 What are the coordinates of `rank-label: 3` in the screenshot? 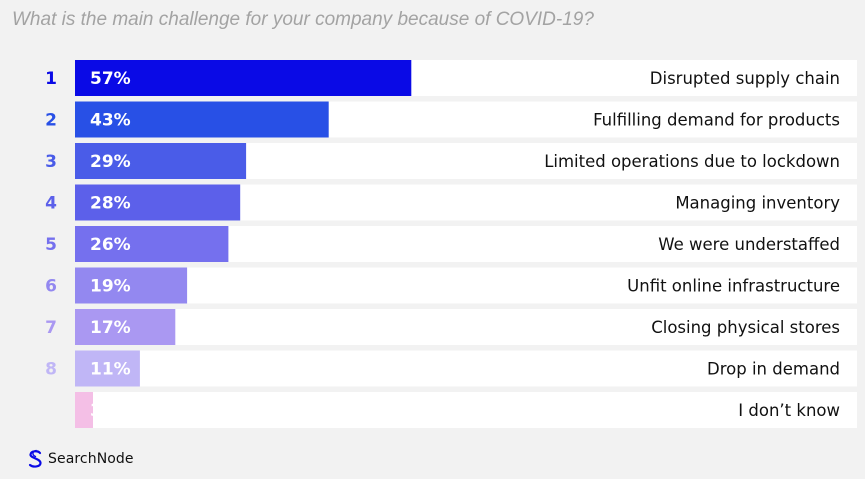 It's located at (51, 162).